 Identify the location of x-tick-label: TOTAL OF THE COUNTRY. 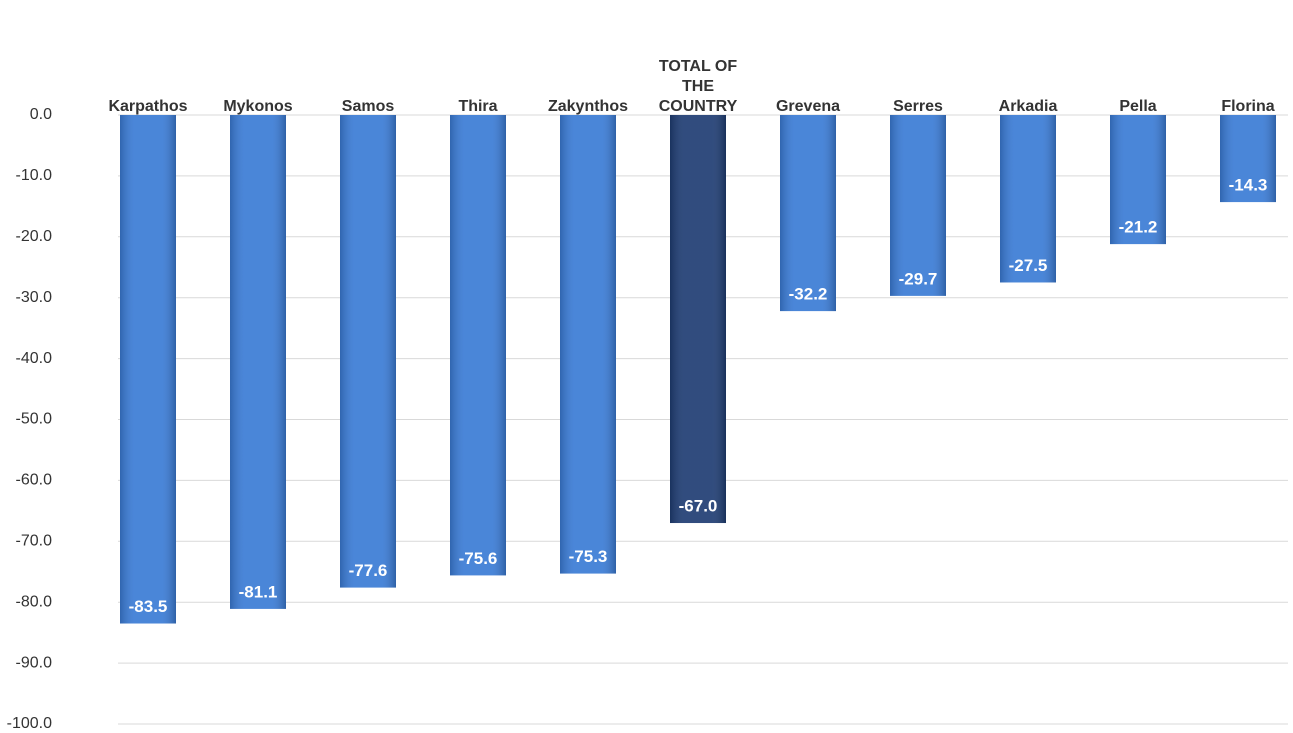
(698, 86).